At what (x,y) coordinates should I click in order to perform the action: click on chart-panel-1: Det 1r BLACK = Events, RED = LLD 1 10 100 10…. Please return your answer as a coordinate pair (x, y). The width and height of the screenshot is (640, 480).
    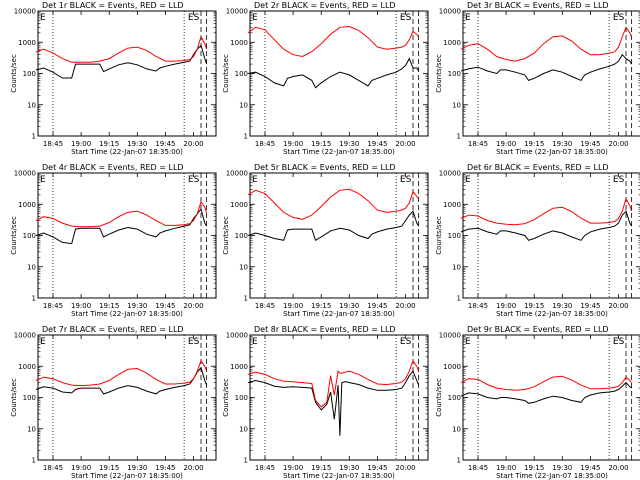
    Looking at the image, I should click on (113, 78).